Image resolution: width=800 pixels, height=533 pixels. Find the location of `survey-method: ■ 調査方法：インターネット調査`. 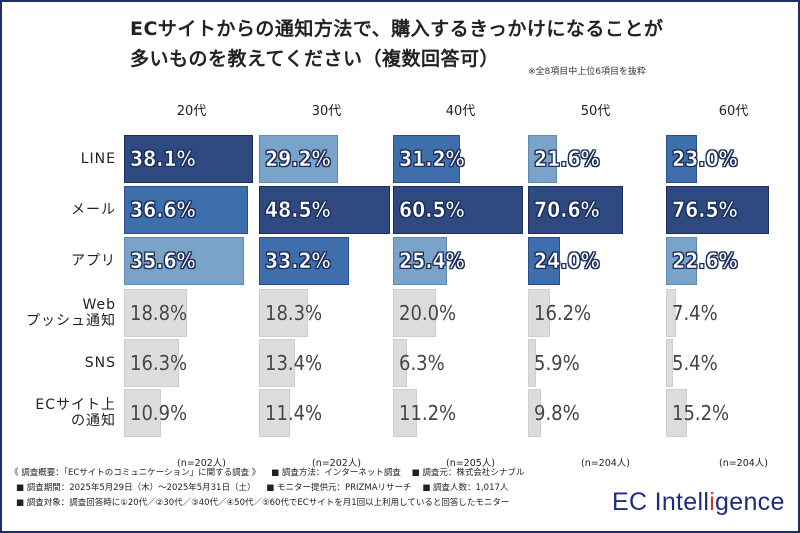

survey-method: ■ 調査方法：インターネット調査 is located at coordinates (336, 473).